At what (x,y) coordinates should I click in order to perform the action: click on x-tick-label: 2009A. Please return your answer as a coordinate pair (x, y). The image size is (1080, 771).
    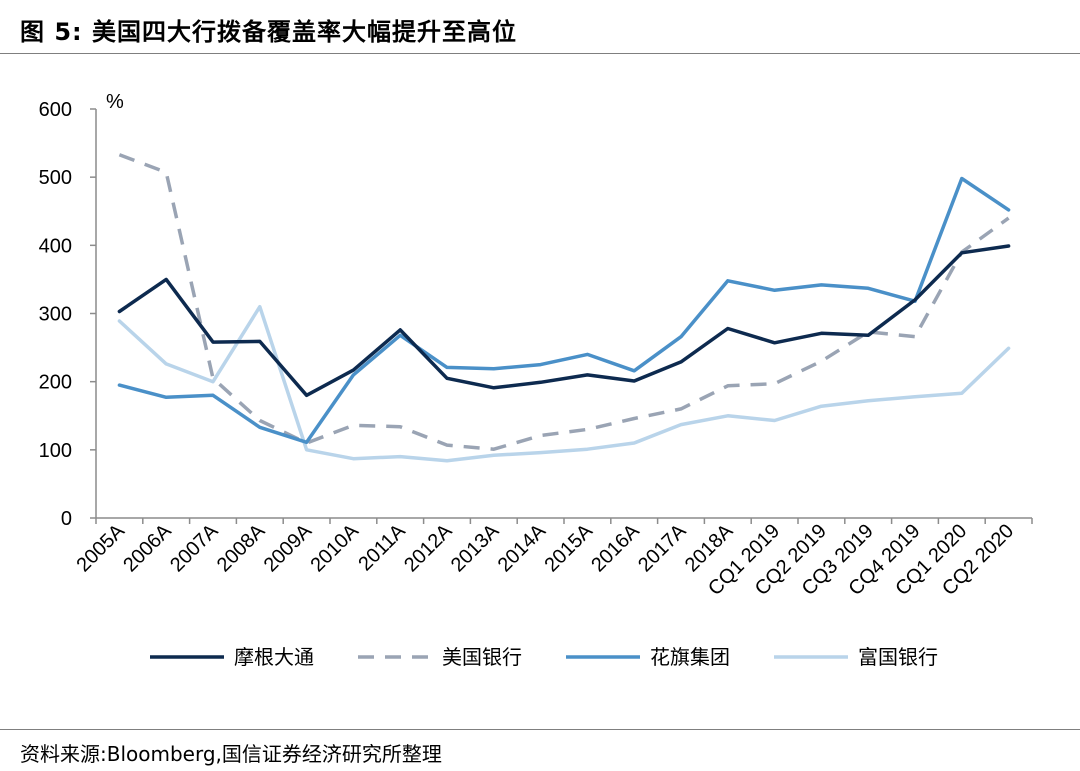
    Looking at the image, I should click on (288, 548).